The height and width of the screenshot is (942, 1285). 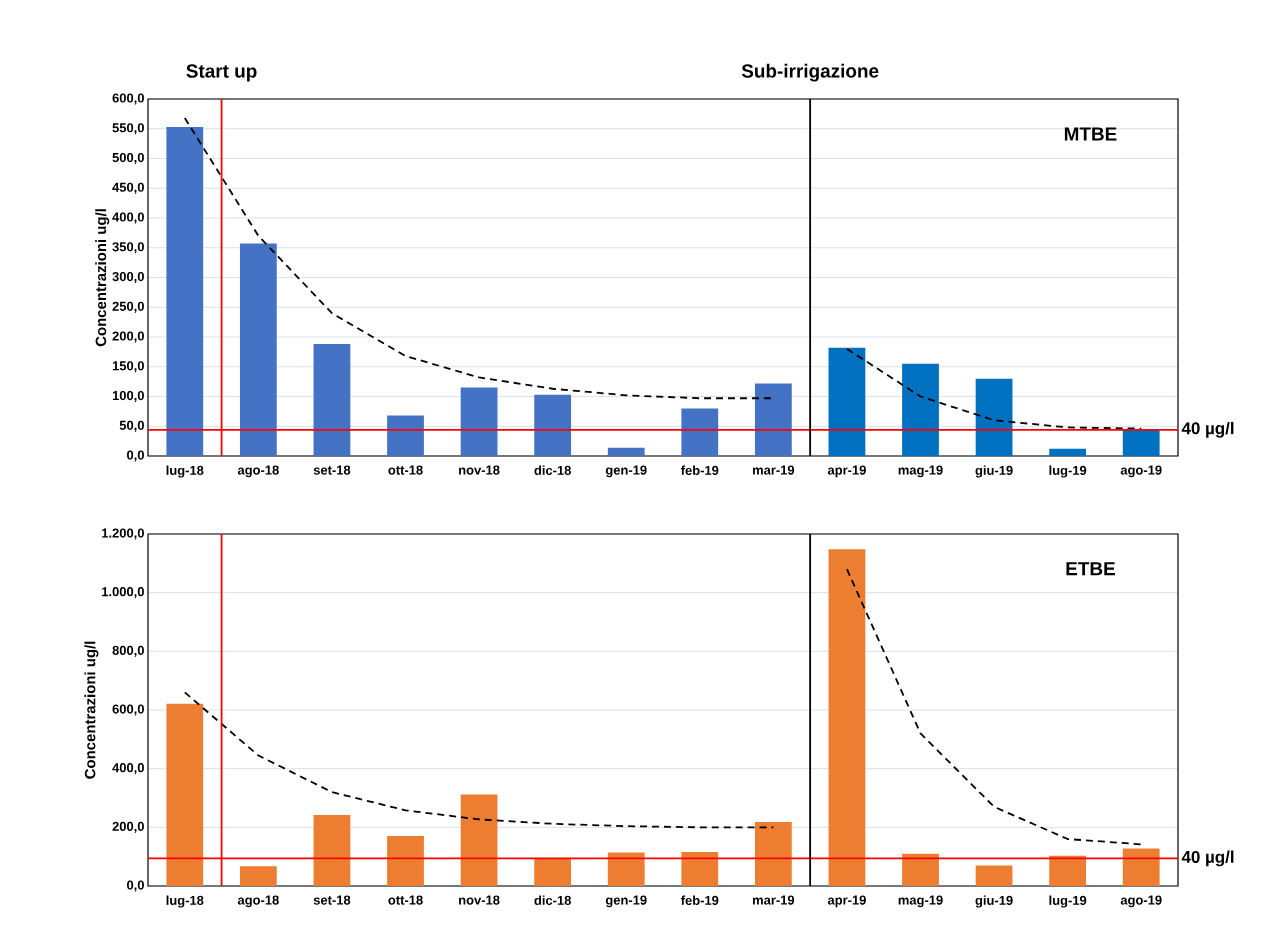 What do you see at coordinates (131, 426) in the screenshot?
I see `y-tick-label: 50,0` at bounding box center [131, 426].